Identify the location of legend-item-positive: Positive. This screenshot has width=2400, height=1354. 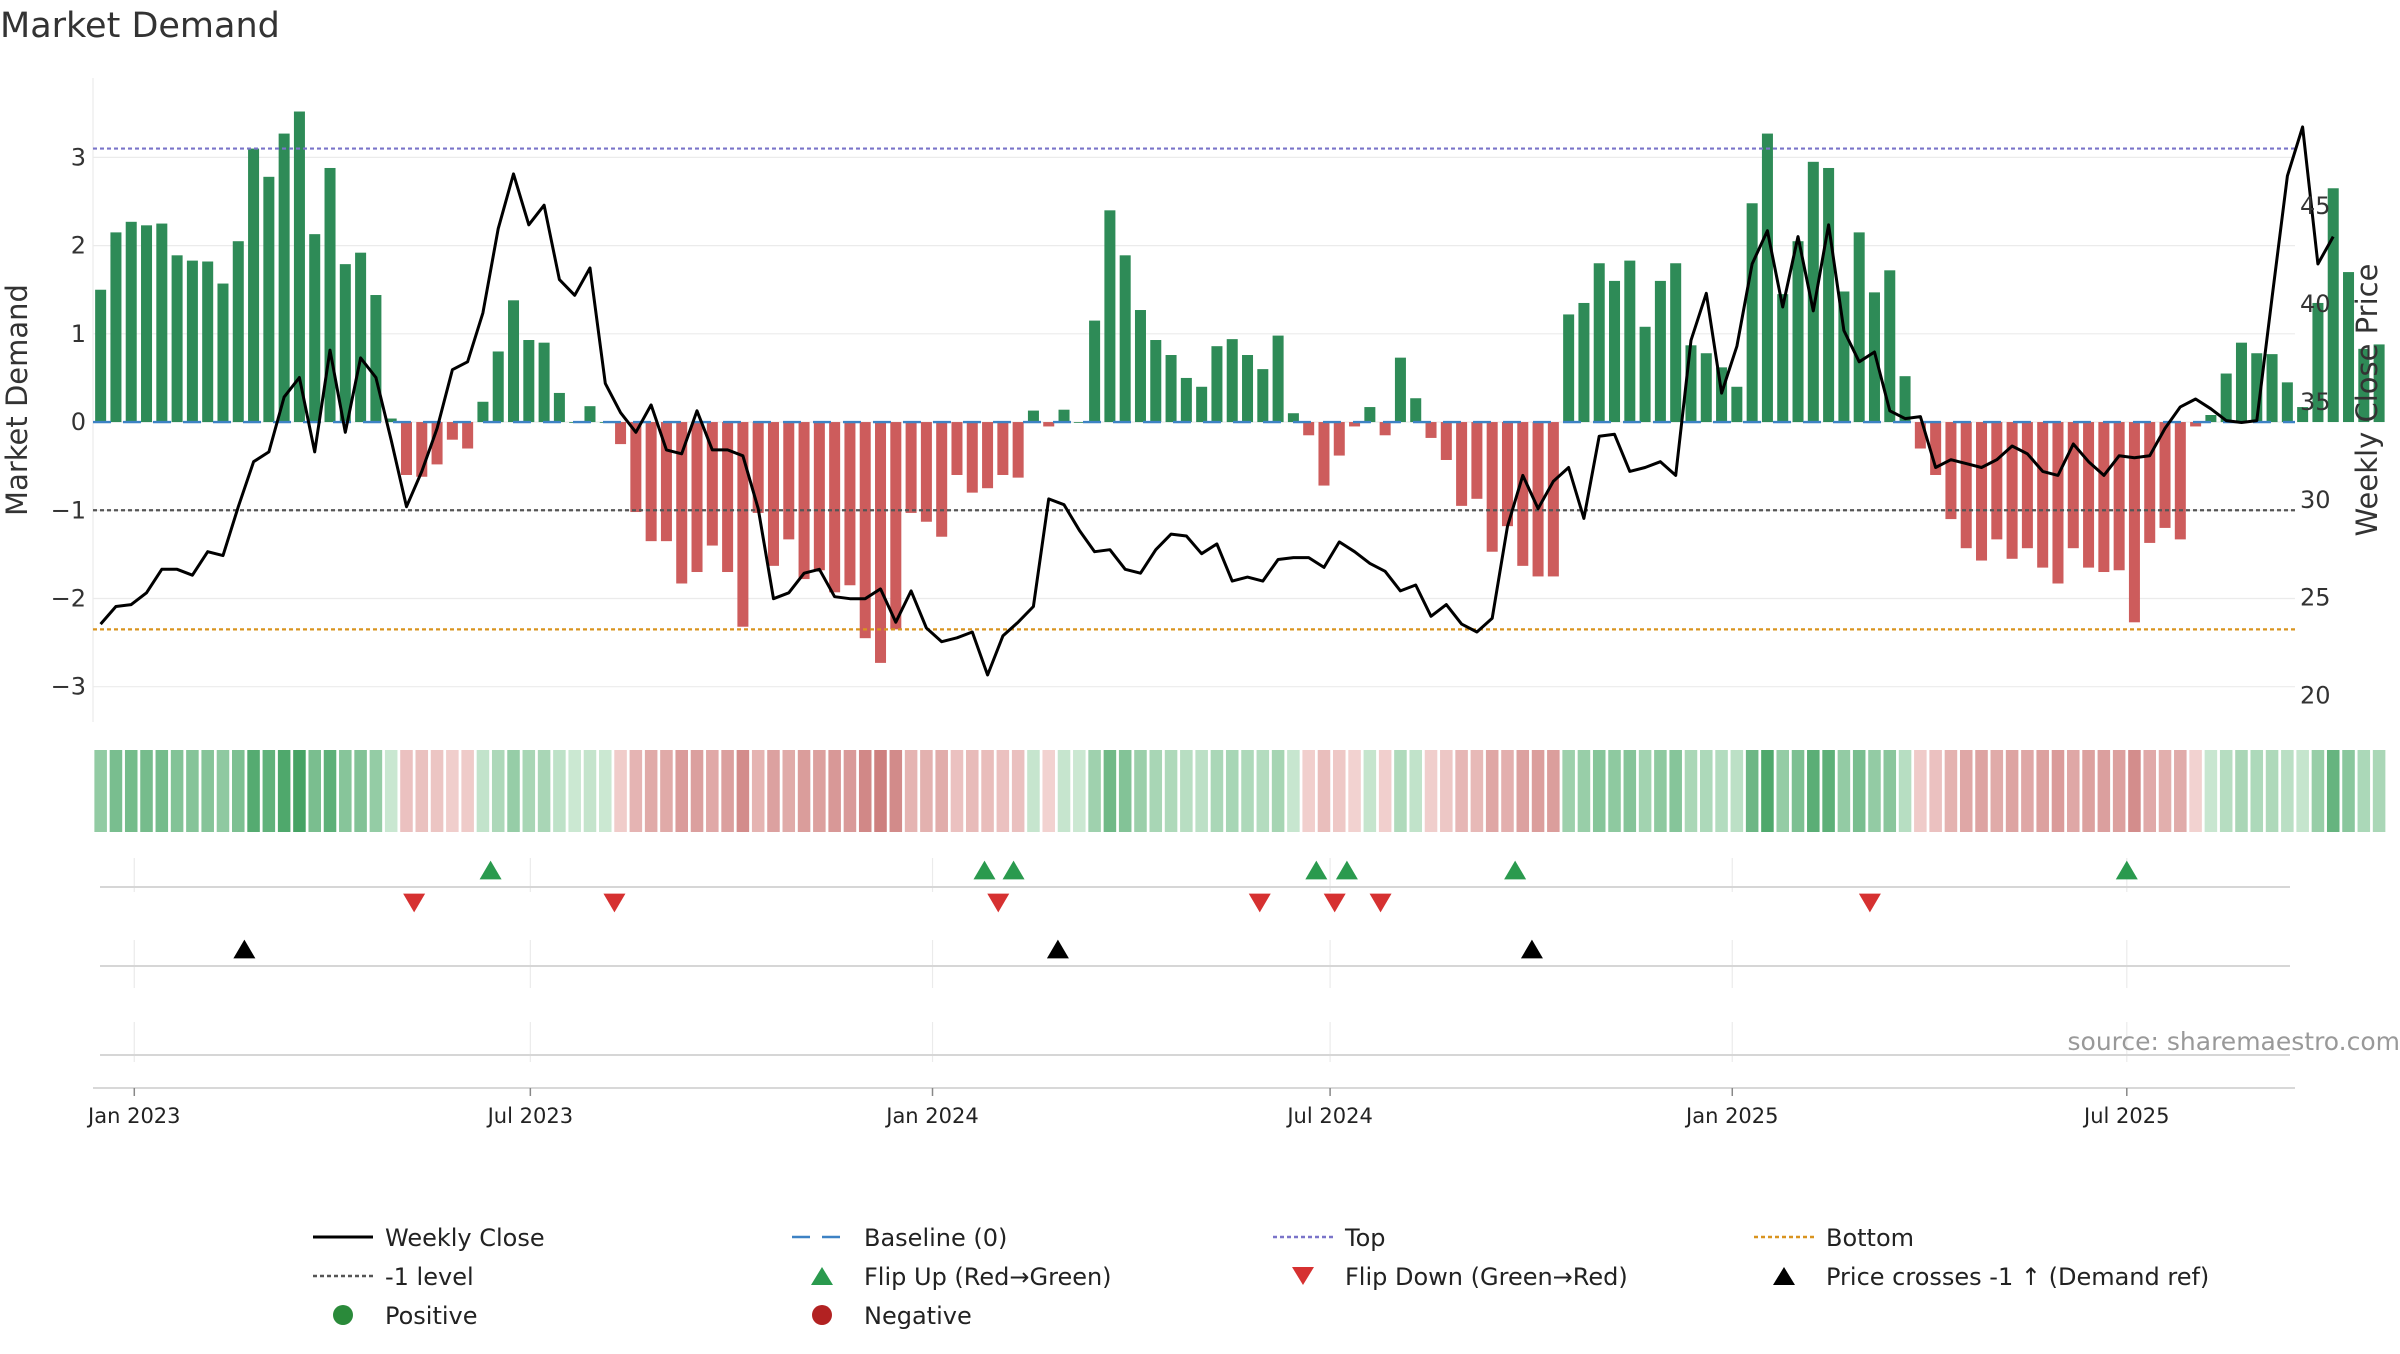
(405, 1316).